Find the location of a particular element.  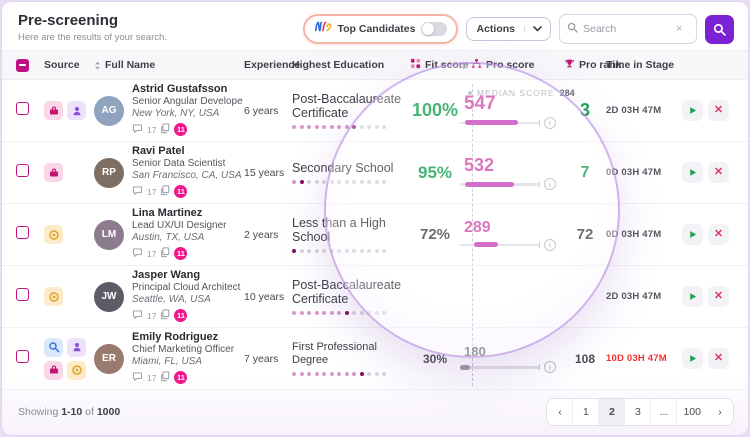

page-button: 100 is located at coordinates (692, 412).